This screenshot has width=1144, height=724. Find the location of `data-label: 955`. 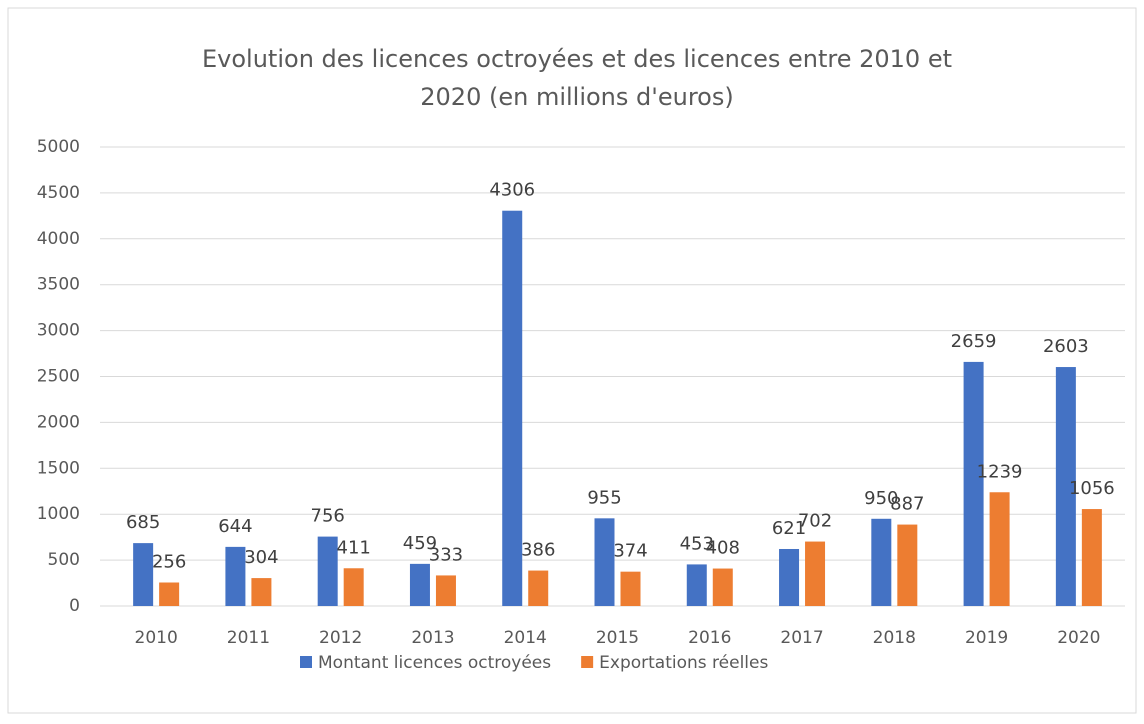

data-label: 955 is located at coordinates (604, 497).